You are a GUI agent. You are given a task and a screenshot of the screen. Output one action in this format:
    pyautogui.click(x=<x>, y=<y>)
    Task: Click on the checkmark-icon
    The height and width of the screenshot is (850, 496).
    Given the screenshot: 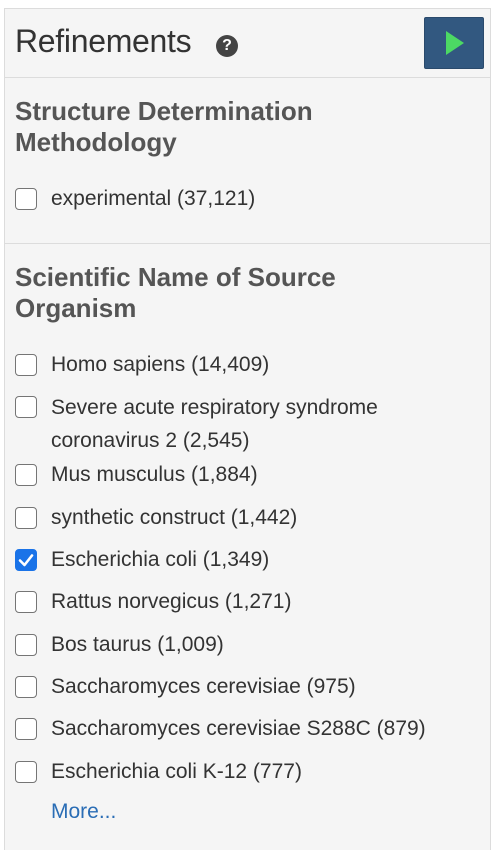 What is the action you would take?
    pyautogui.click(x=26, y=560)
    